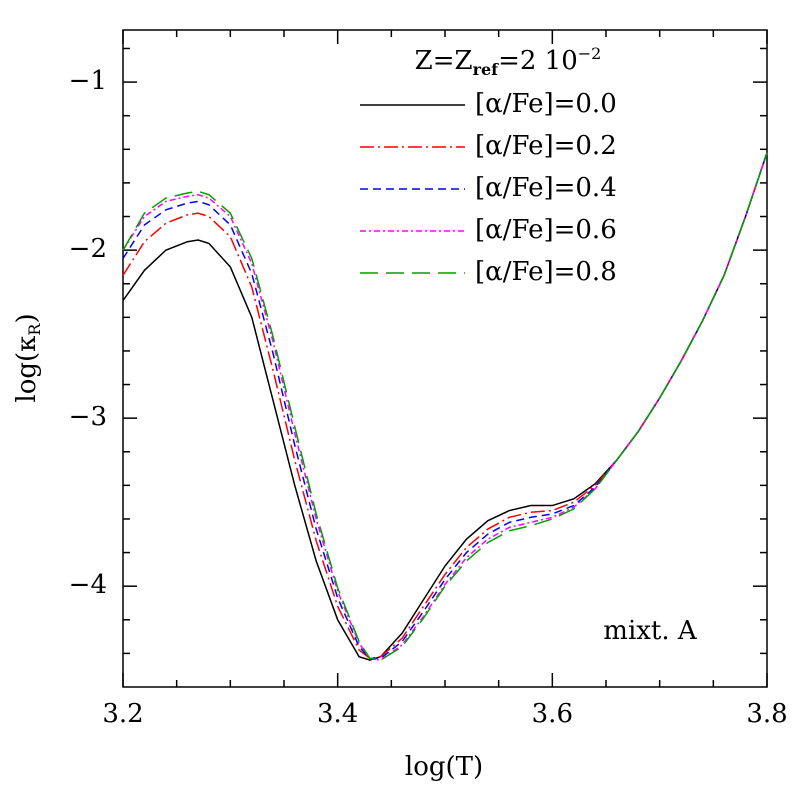  I want to click on x-tick-label: 3.6, so click(552, 714).